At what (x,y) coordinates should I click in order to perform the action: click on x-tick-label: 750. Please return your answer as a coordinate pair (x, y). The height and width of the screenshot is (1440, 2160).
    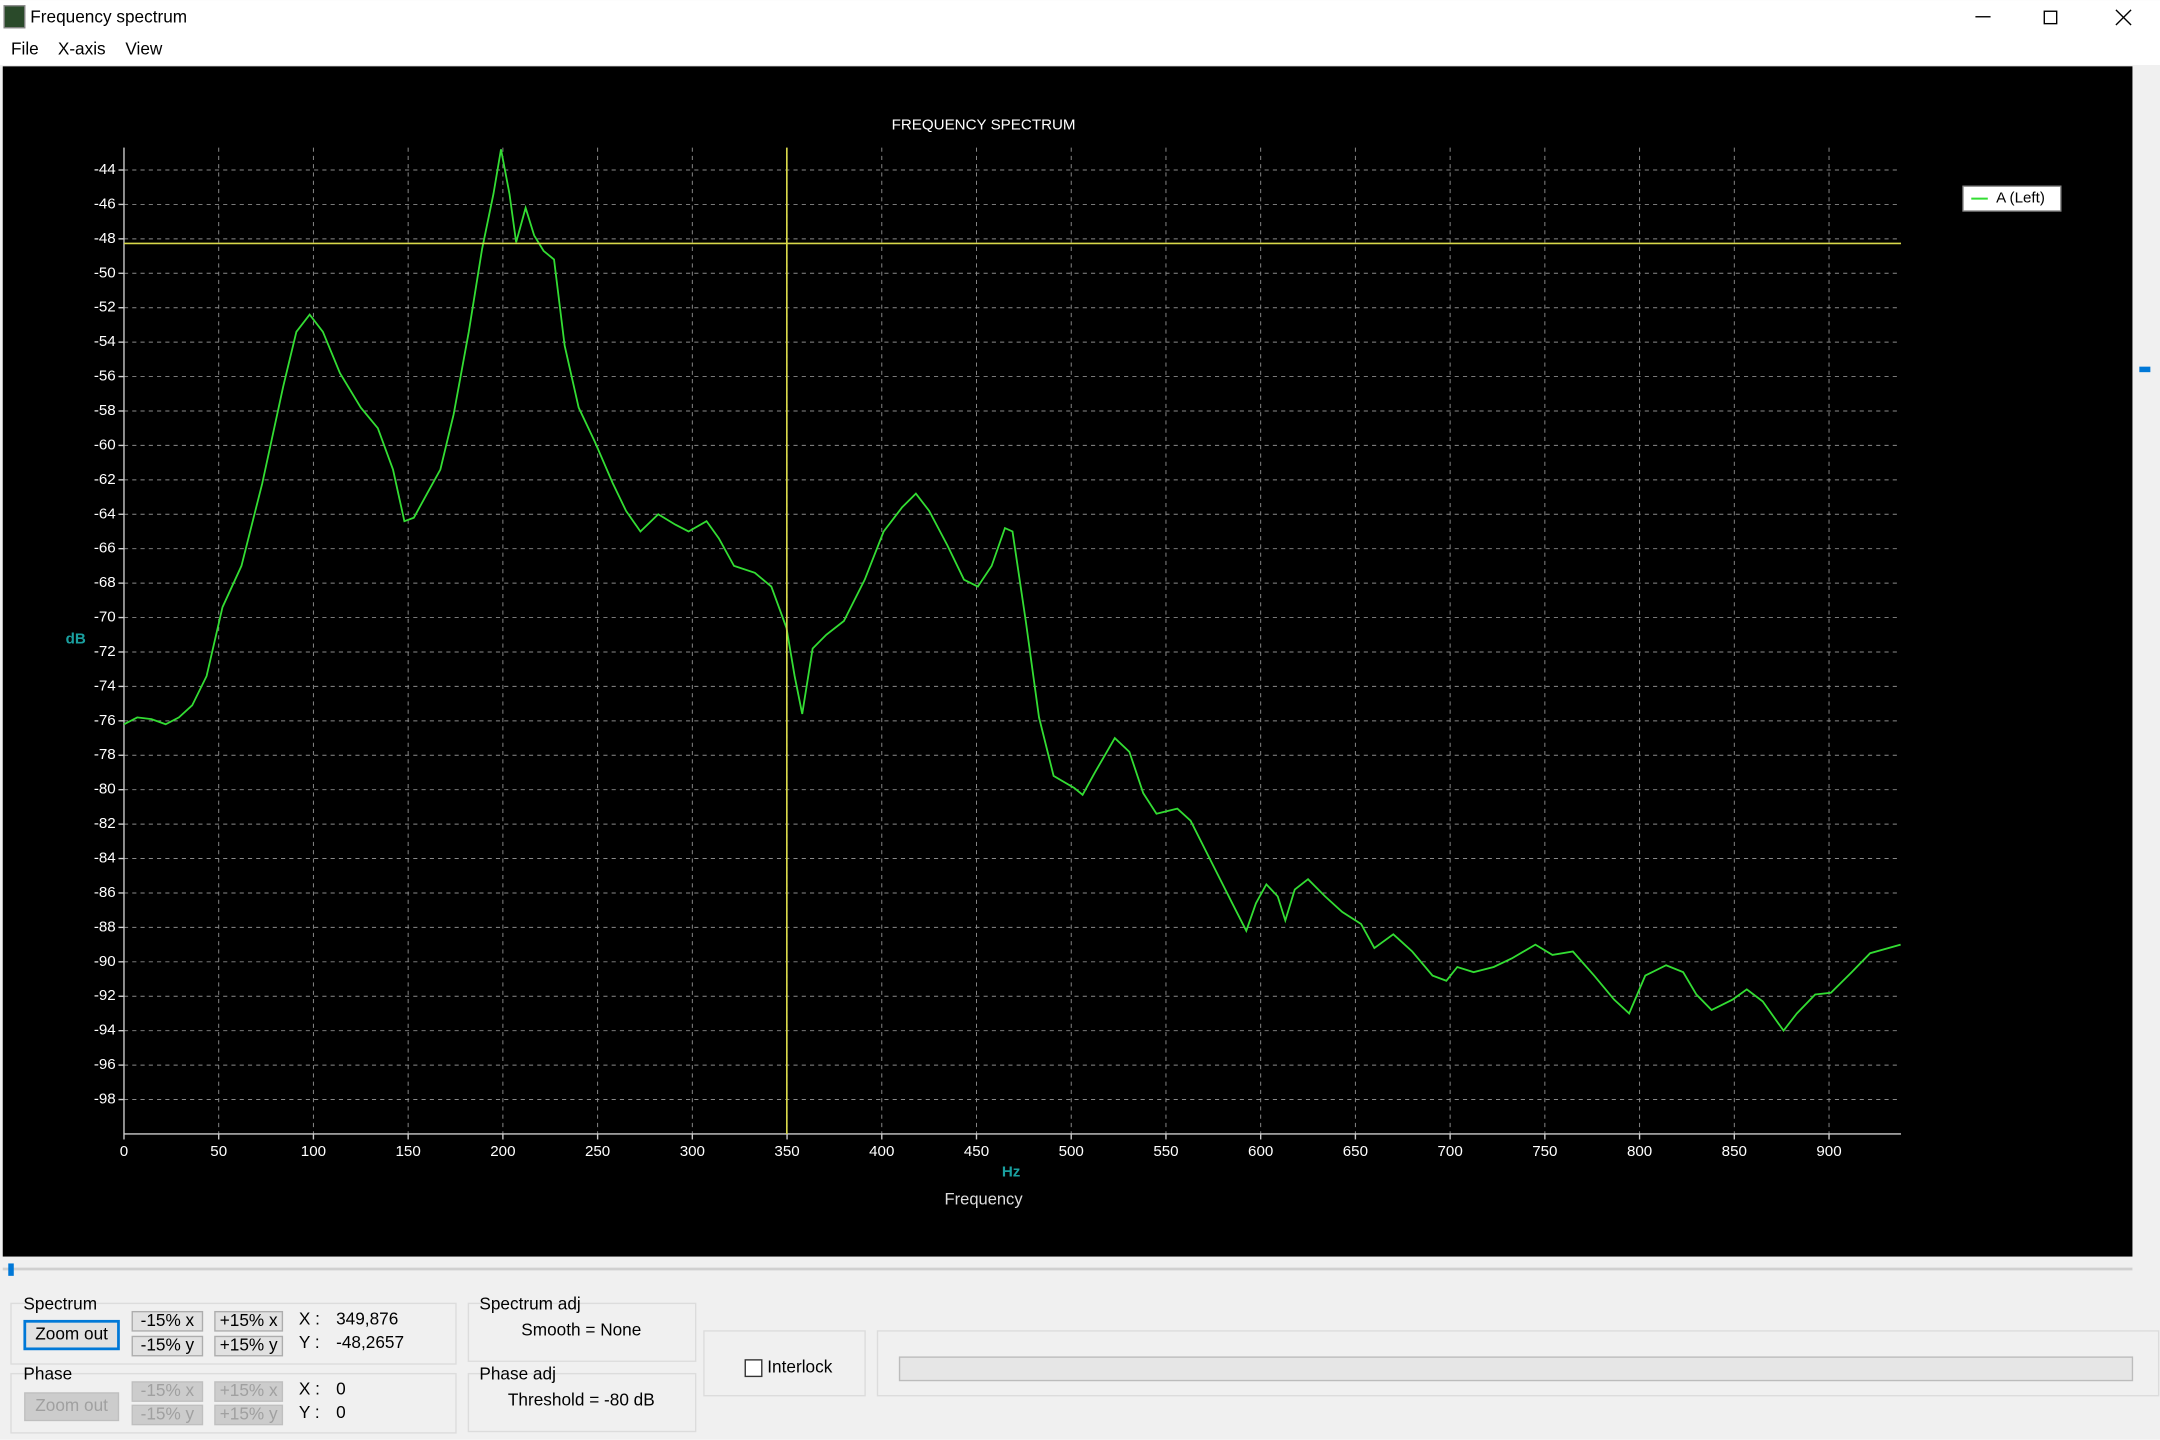
    Looking at the image, I should click on (1544, 1151).